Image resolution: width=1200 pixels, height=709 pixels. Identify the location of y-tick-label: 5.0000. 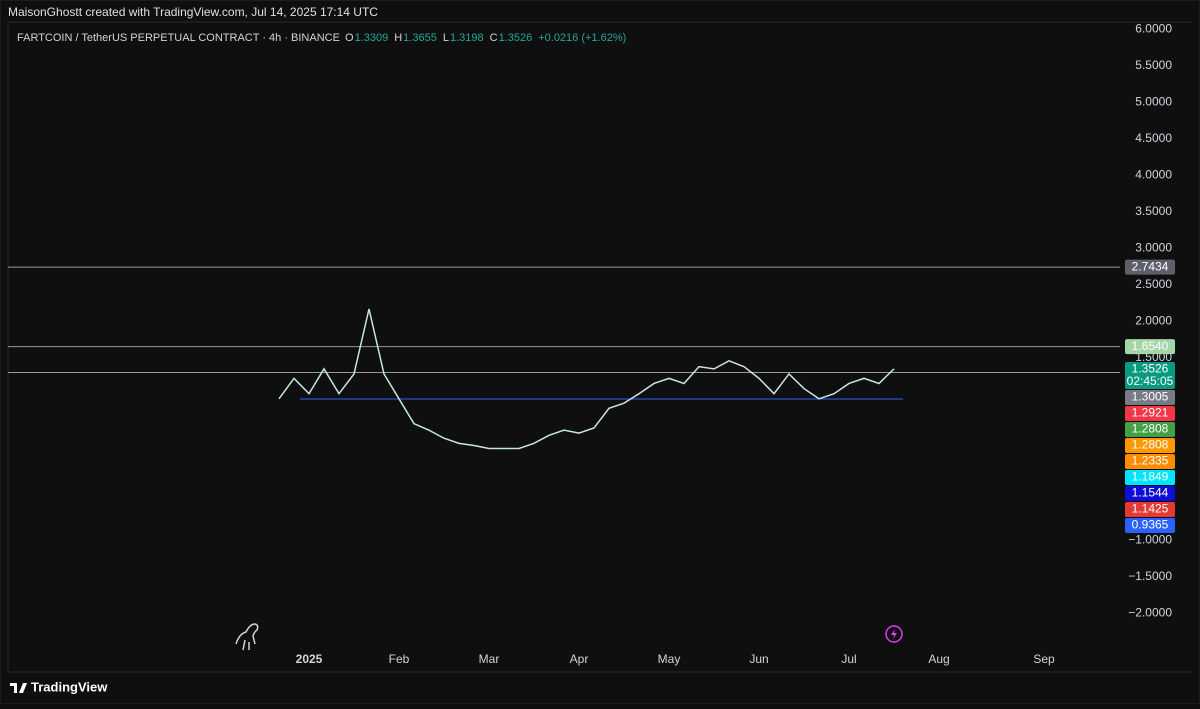
(1153, 101).